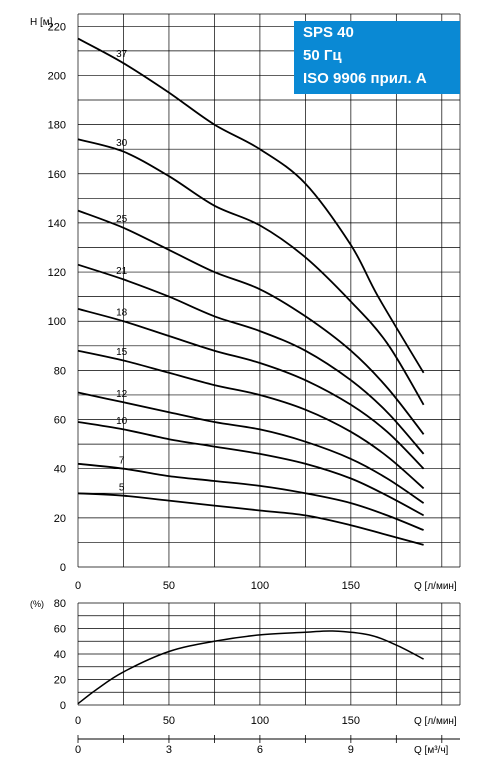  Describe the element at coordinates (122, 54) in the screenshot. I see `curve-label-37: 37` at that location.